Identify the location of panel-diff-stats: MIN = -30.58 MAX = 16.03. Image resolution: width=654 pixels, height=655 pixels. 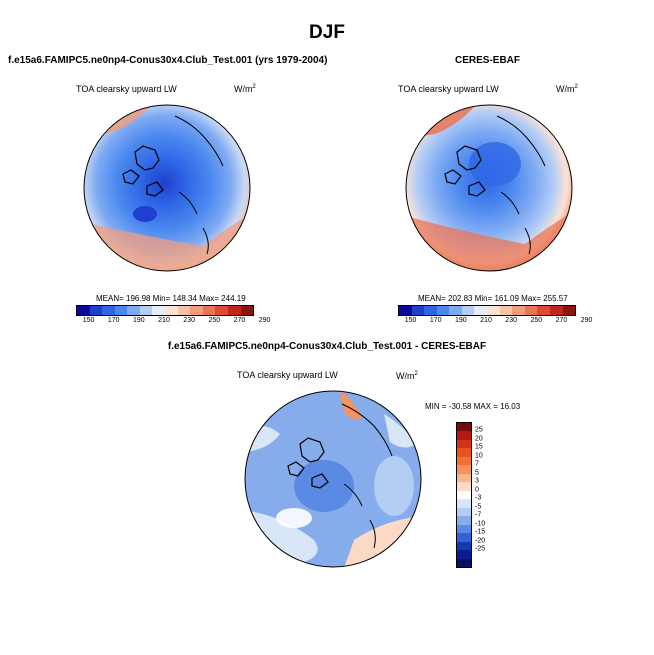
(473, 406).